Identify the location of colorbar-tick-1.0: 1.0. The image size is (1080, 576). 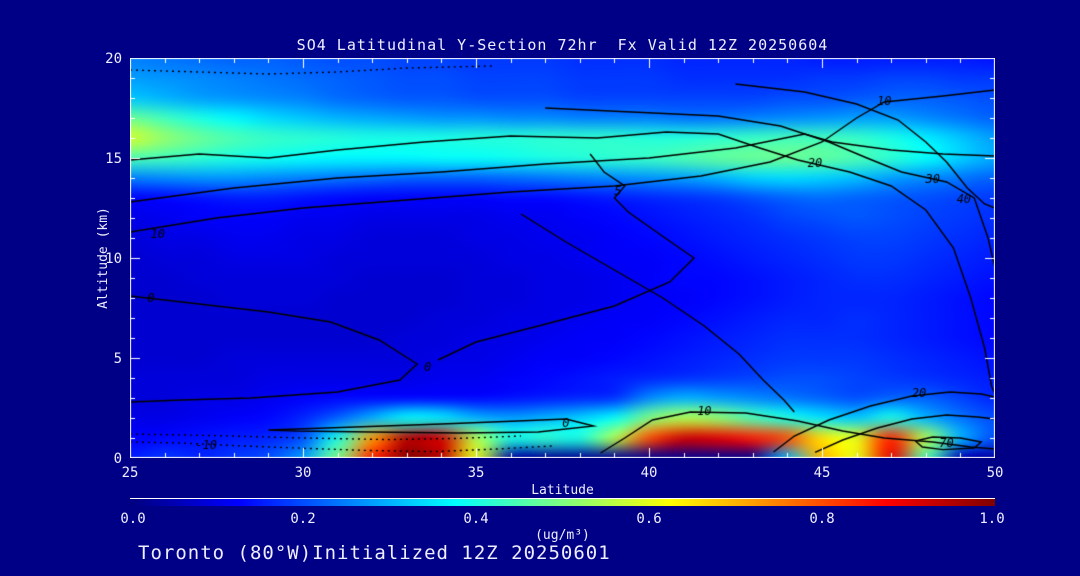
(992, 519).